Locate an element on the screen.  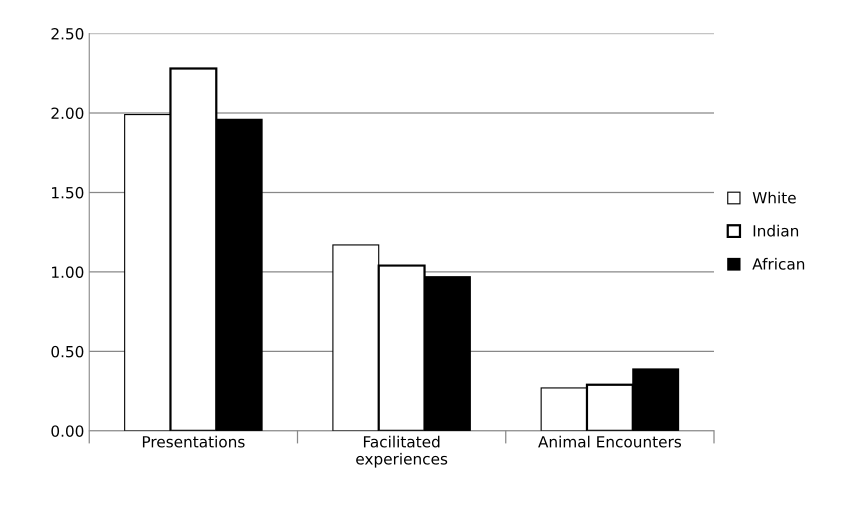
y-tick-label: 1.00 is located at coordinates (68, 272).